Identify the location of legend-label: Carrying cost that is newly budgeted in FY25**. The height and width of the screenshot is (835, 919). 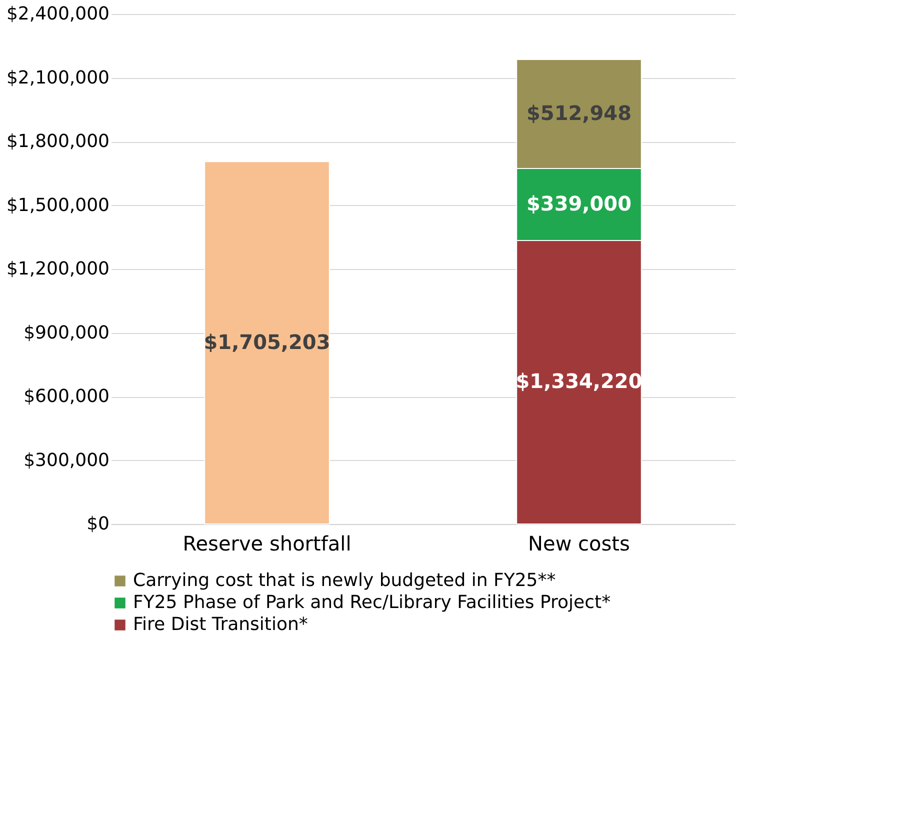
(344, 580).